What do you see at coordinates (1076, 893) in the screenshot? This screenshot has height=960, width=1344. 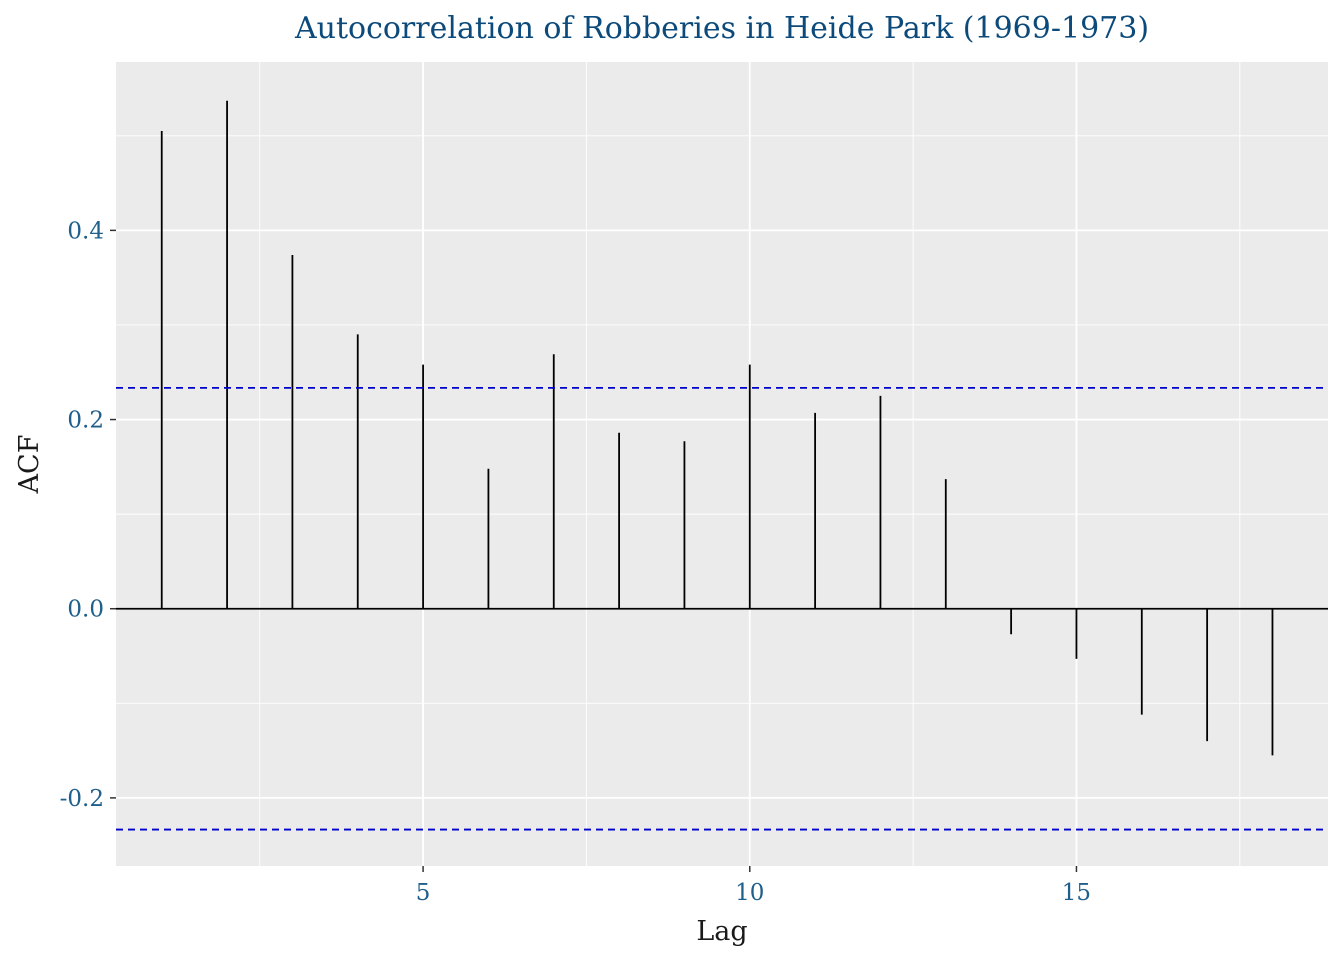 I see `x-tick-label: 15` at bounding box center [1076, 893].